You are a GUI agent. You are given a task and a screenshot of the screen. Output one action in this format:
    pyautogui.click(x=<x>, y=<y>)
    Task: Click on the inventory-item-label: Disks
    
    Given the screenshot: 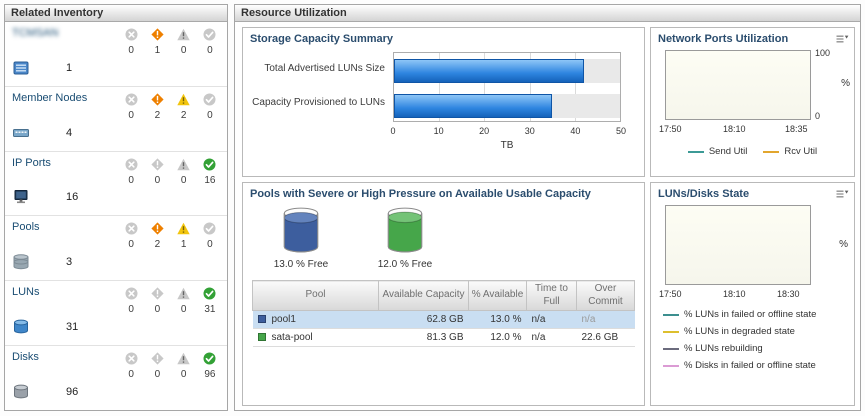 What is the action you would take?
    pyautogui.click(x=25, y=357)
    